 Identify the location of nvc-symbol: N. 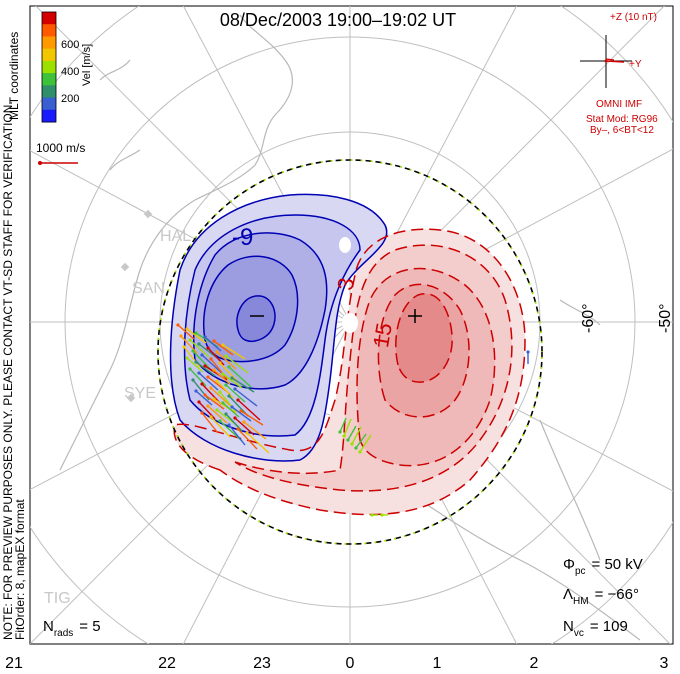
(568, 626).